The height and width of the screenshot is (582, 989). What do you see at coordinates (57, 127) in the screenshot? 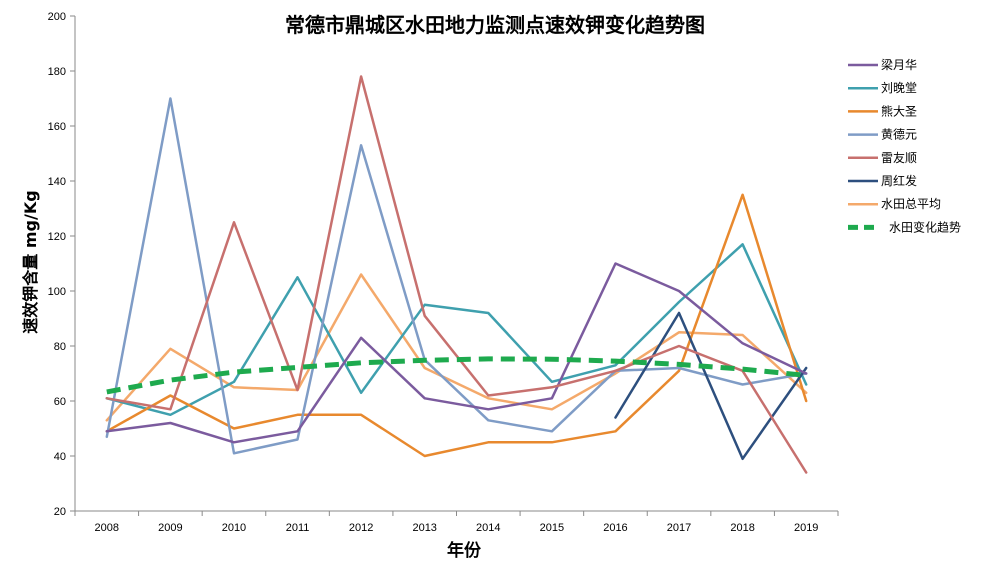
I see `y-tick-label: 160` at bounding box center [57, 127].